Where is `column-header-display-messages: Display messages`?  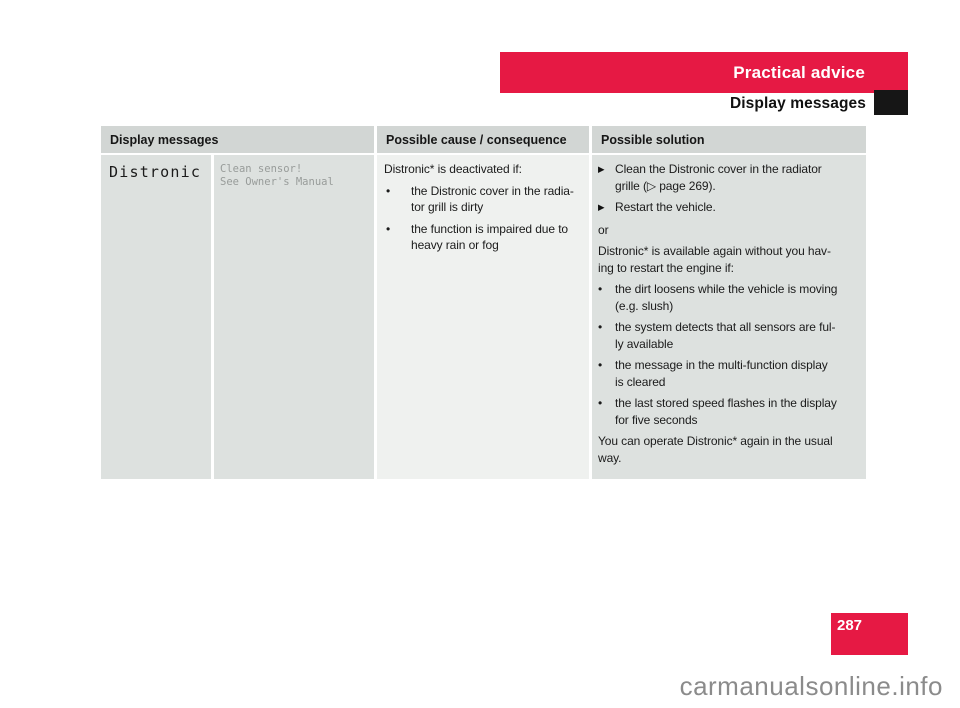 column-header-display-messages: Display messages is located at coordinates (237, 139).